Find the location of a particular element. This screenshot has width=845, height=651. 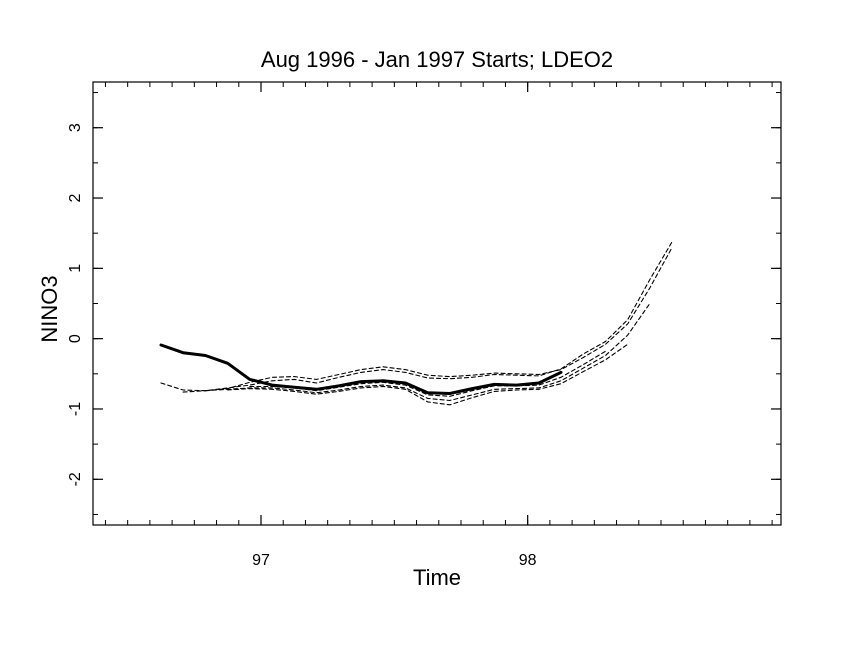

x-axis-label: Time is located at coordinates (437, 577).